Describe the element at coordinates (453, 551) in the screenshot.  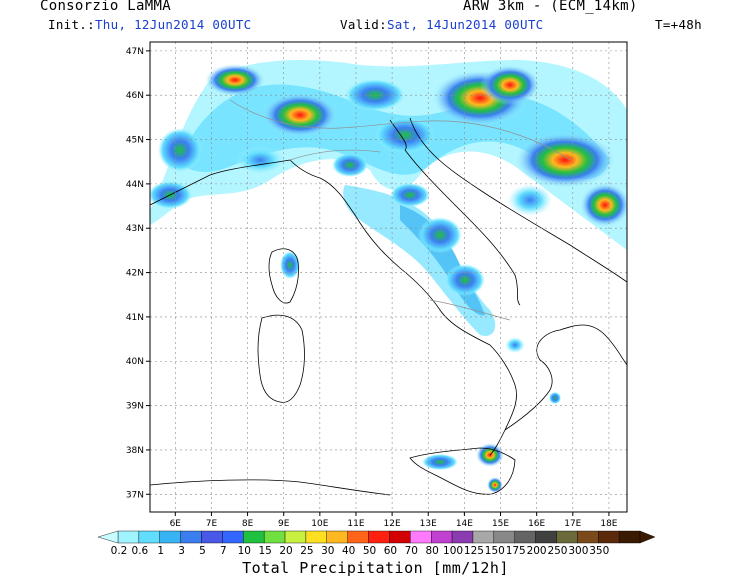
I see `colorbar-level-label: 100` at that location.